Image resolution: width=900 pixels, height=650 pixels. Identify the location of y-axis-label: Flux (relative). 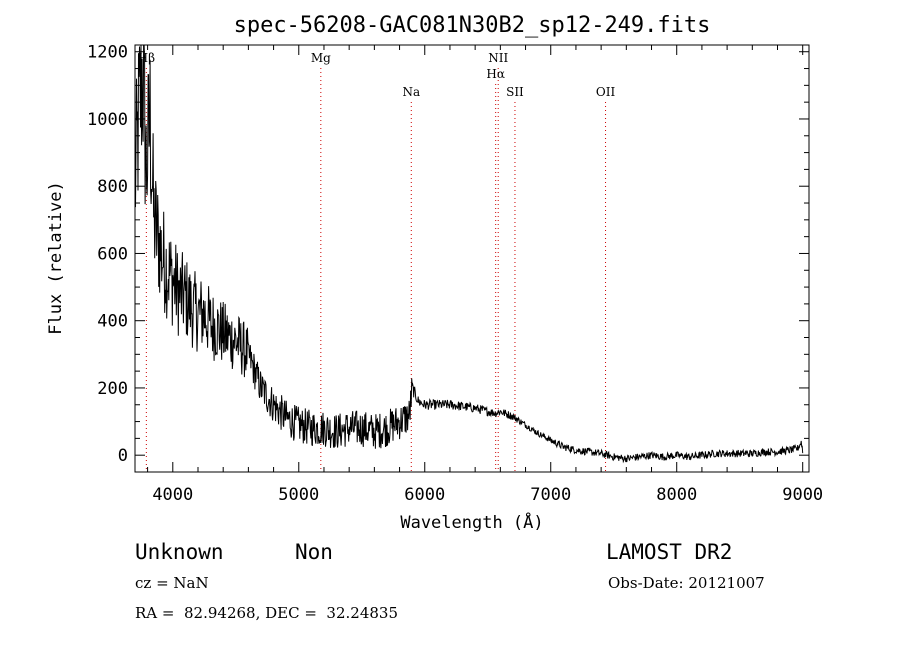
(56, 258).